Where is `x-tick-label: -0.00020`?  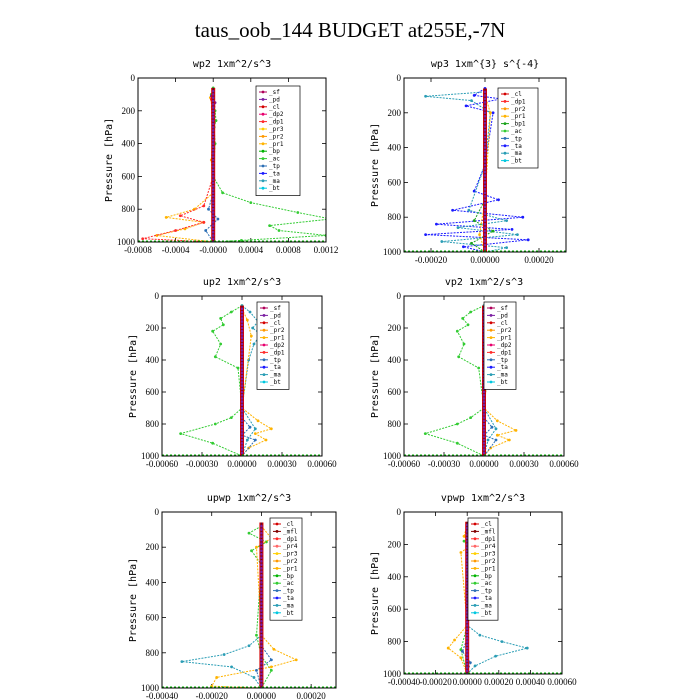
x-tick-label: -0.00020 is located at coordinates (435, 682).